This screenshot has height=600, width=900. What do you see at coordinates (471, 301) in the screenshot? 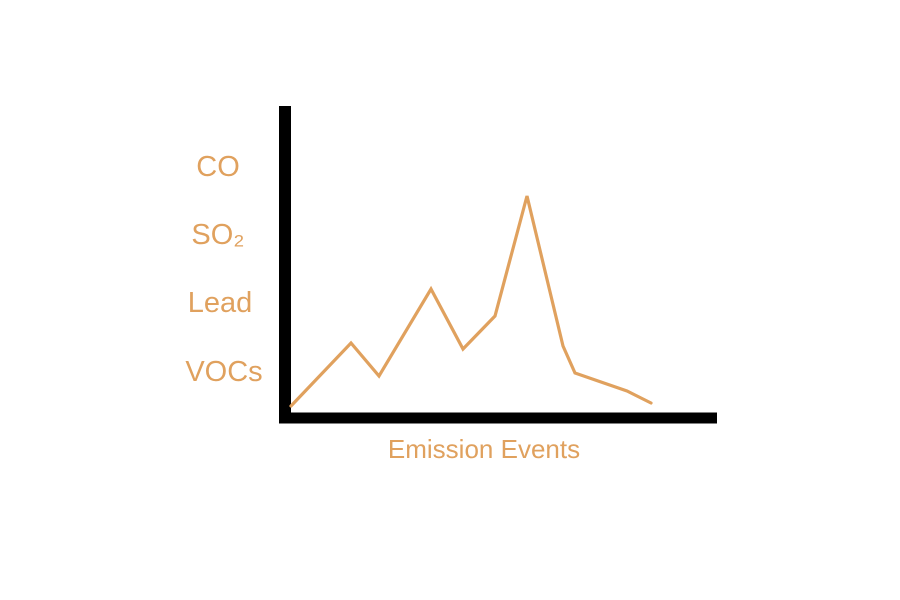
I see `series-line` at bounding box center [471, 301].